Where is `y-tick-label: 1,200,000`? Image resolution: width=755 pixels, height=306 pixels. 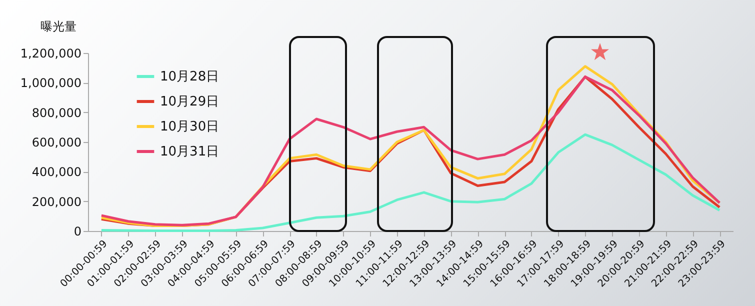 y-tick-label: 1,200,000 is located at coordinates (51, 53).